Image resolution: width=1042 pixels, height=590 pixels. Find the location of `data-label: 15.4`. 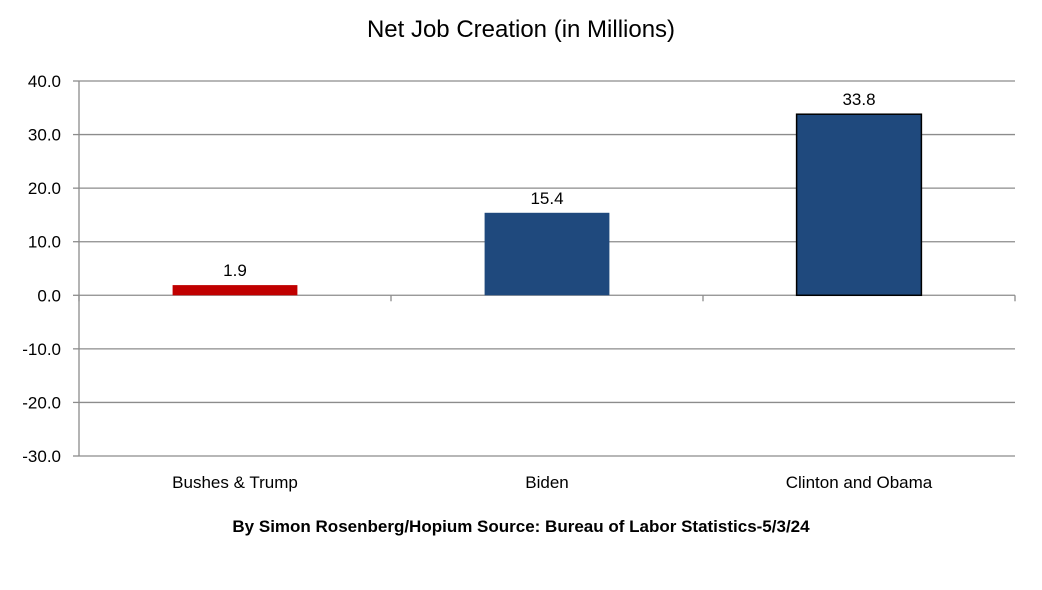

data-label: 15.4 is located at coordinates (546, 198).